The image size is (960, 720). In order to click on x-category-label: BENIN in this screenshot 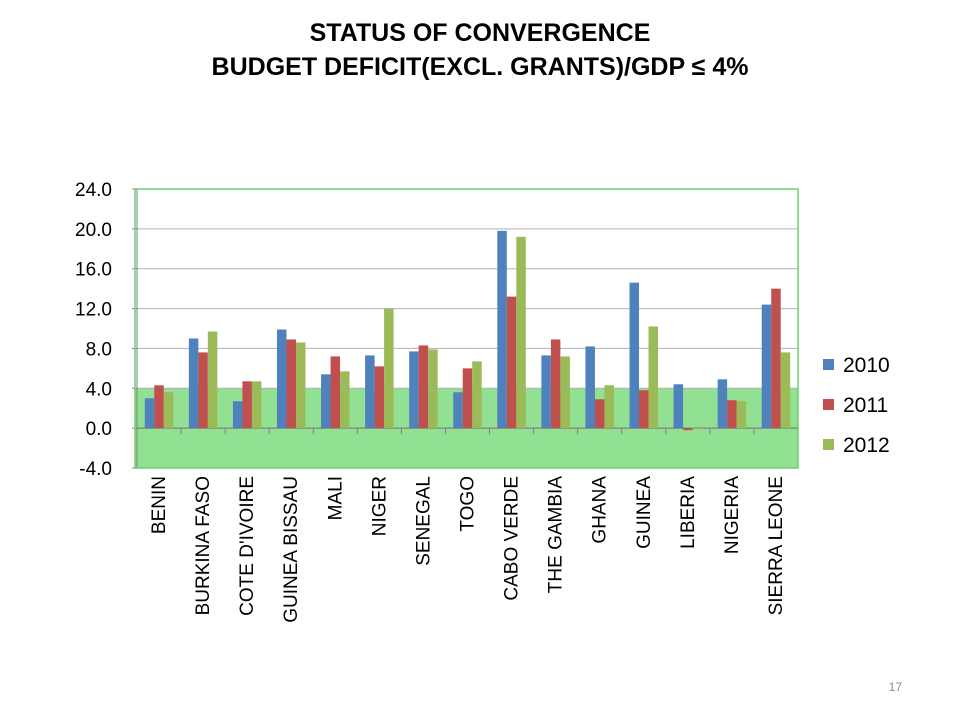, I will do `click(159, 505)`.